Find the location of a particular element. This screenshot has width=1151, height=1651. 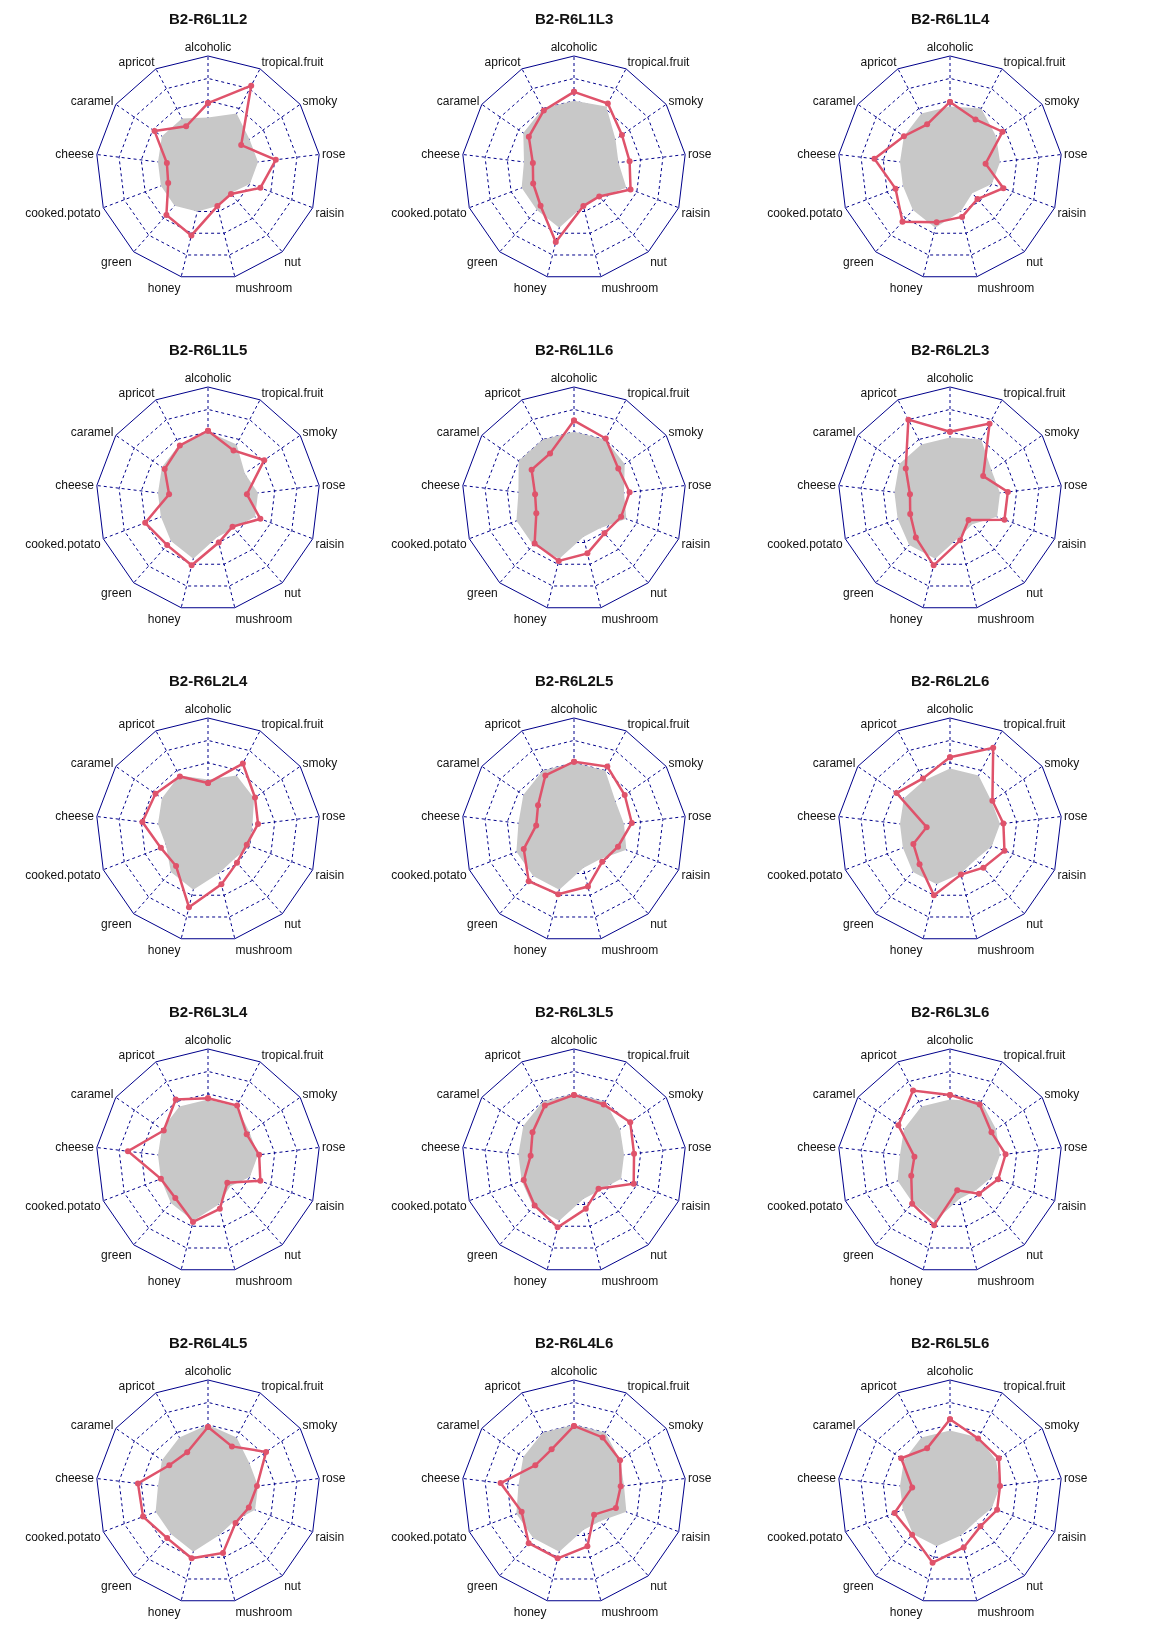

chart-title: B2-R6L2L5 is located at coordinates (574, 680).